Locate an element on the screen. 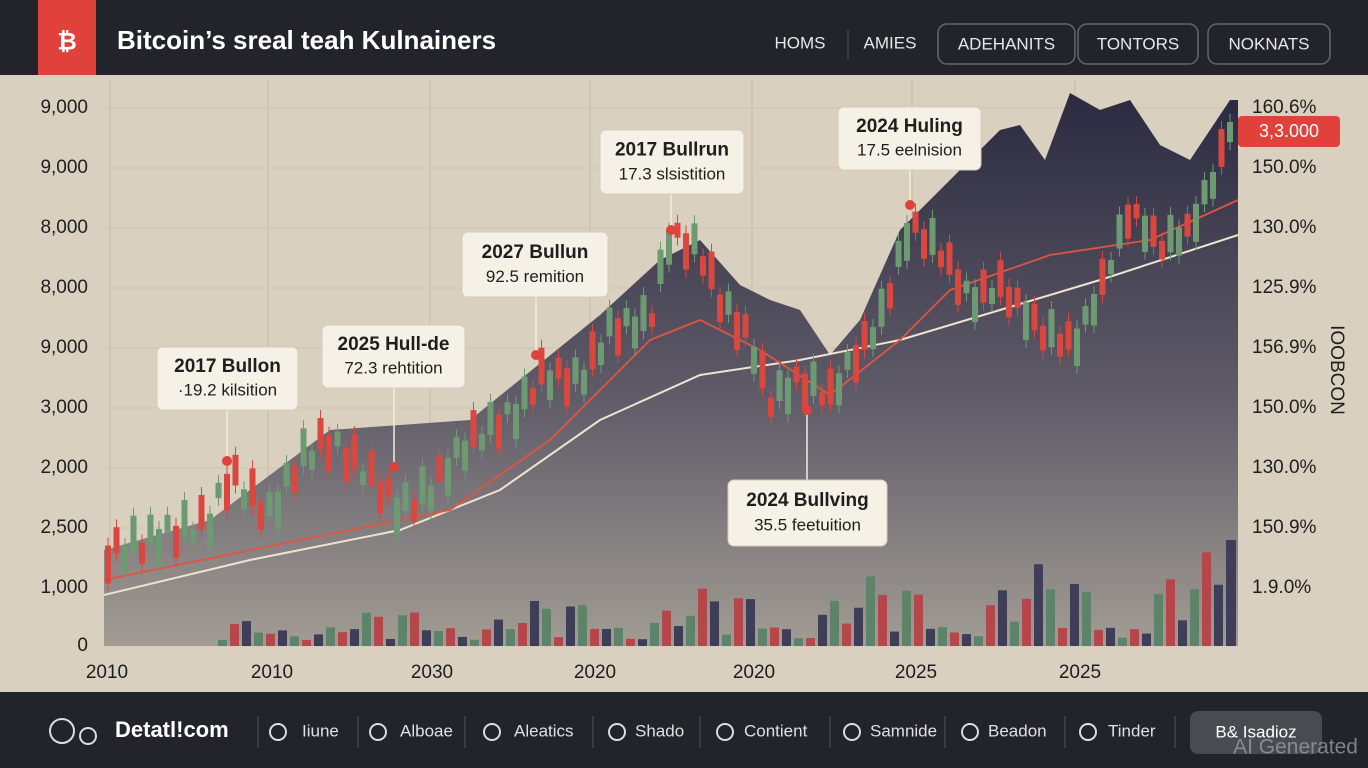 The width and height of the screenshot is (1368, 768). nav-link: AMIES is located at coordinates (890, 42).